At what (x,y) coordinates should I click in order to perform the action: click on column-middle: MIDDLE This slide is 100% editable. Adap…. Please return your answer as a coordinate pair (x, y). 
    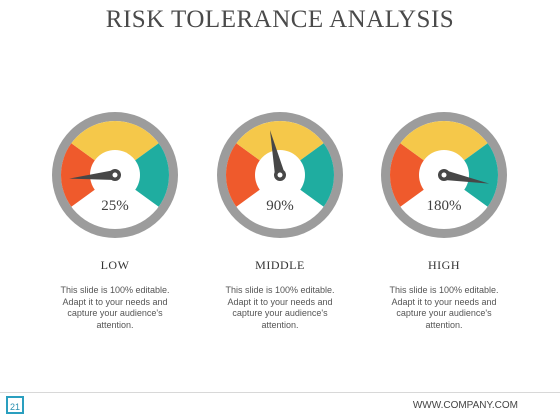
    Looking at the image, I should click on (280, 294).